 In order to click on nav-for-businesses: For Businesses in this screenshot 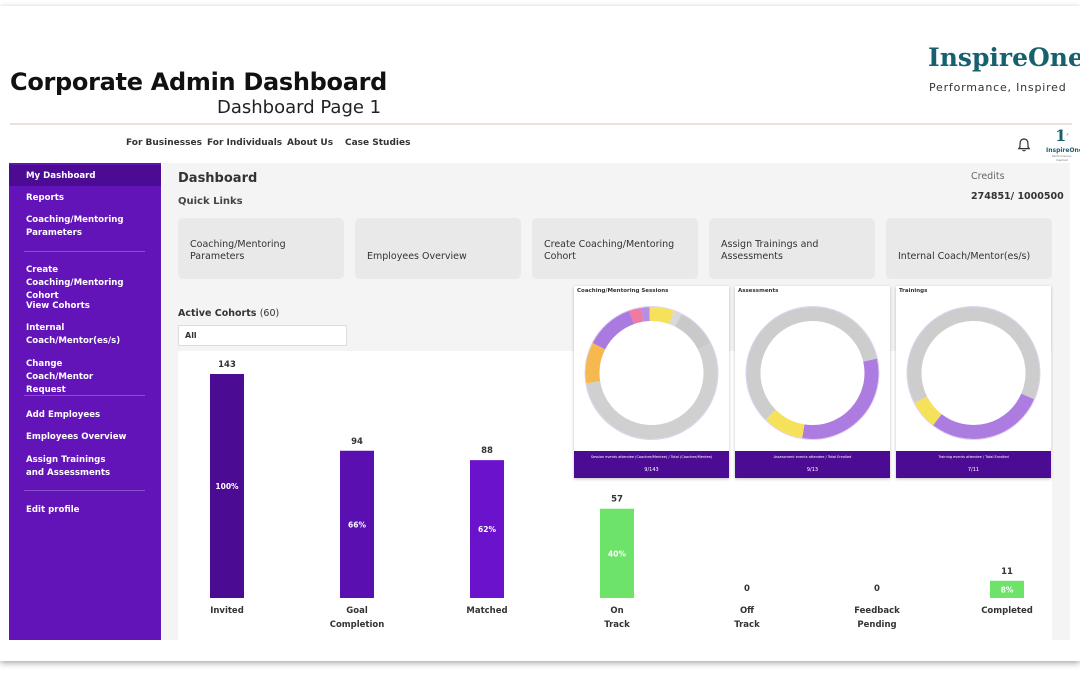, I will do `click(164, 143)`.